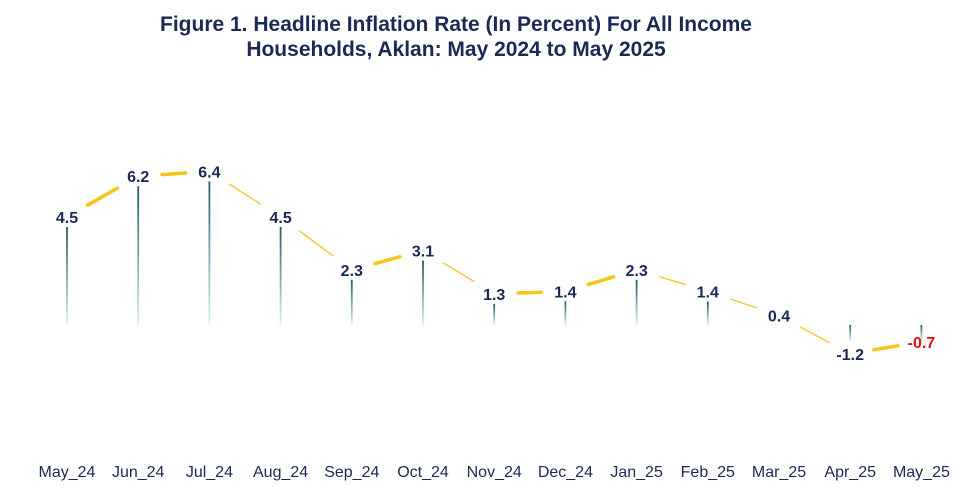 This screenshot has width=975, height=501. I want to click on x-tick-label: Nov_24, so click(494, 472).